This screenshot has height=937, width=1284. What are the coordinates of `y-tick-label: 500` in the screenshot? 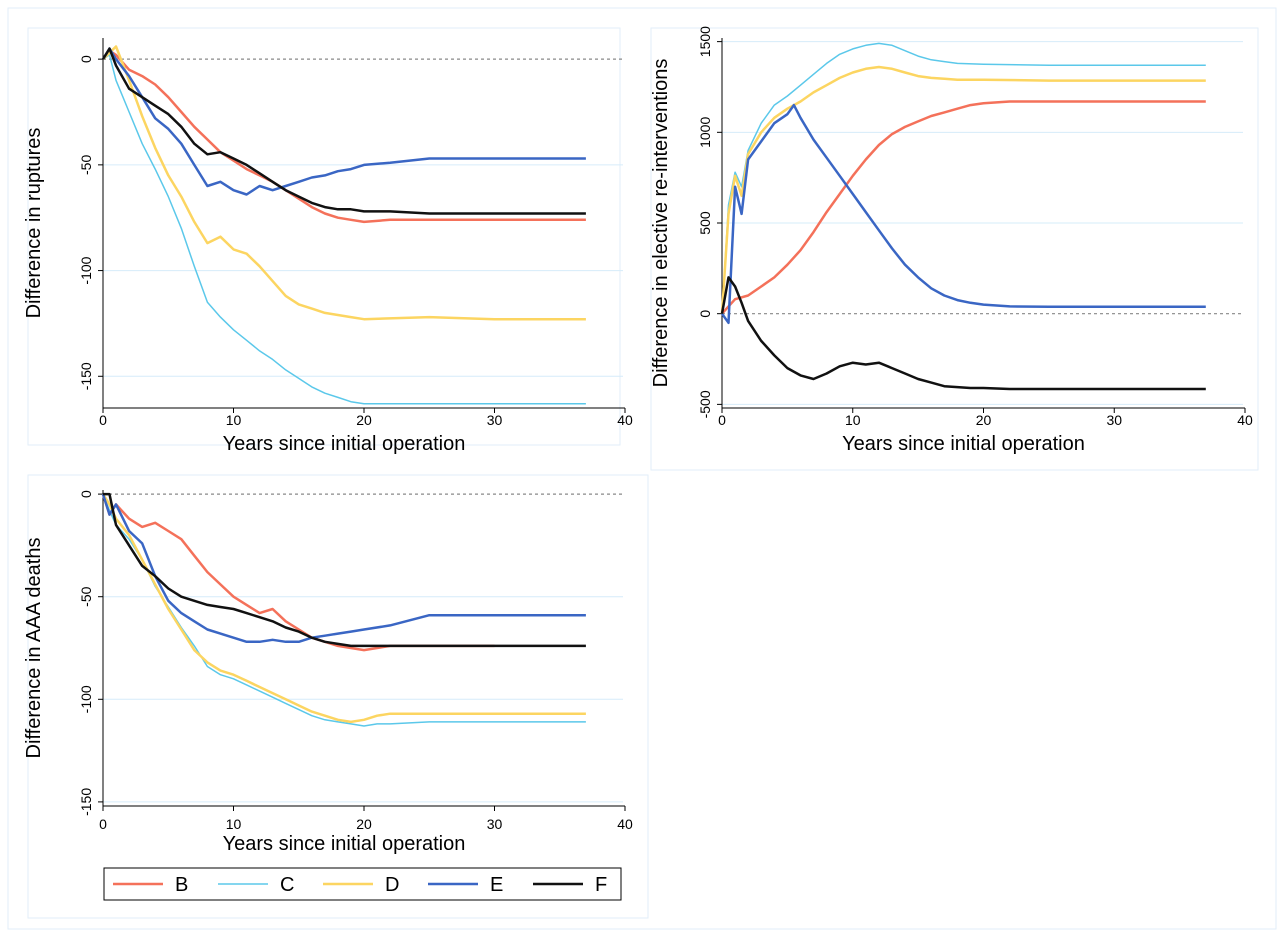 It's located at (705, 223).